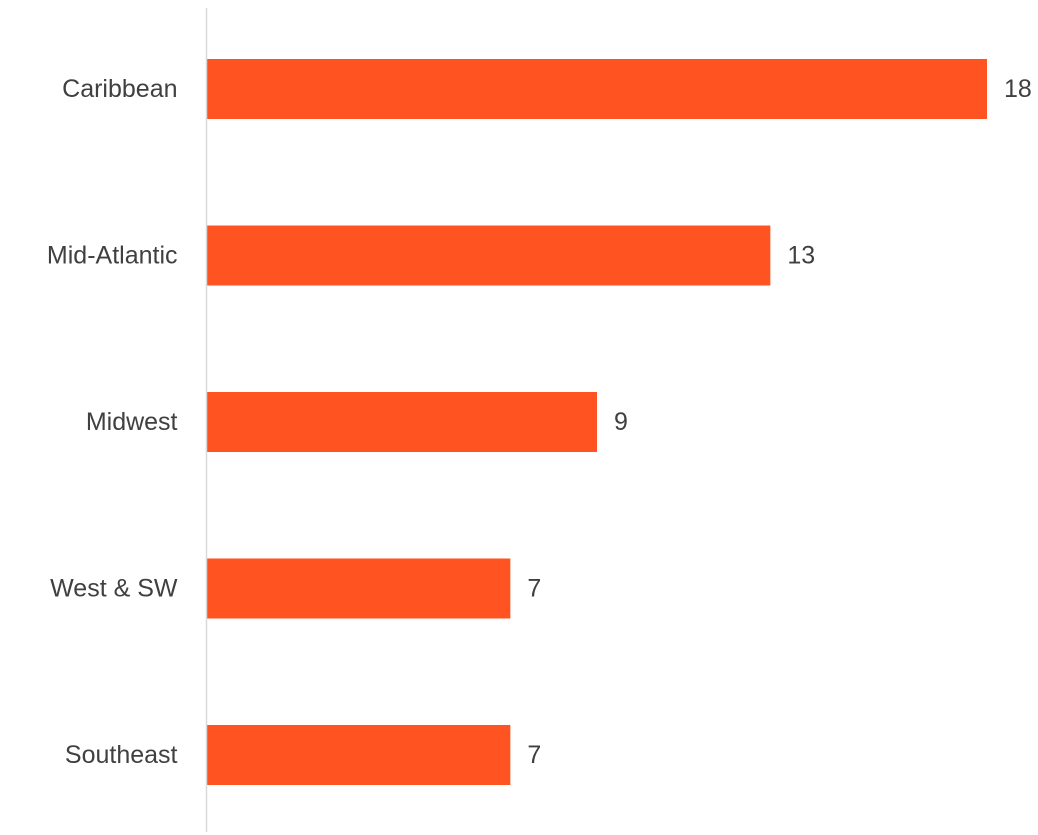  What do you see at coordinates (132, 422) in the screenshot?
I see `category-label-midwest: Midwest` at bounding box center [132, 422].